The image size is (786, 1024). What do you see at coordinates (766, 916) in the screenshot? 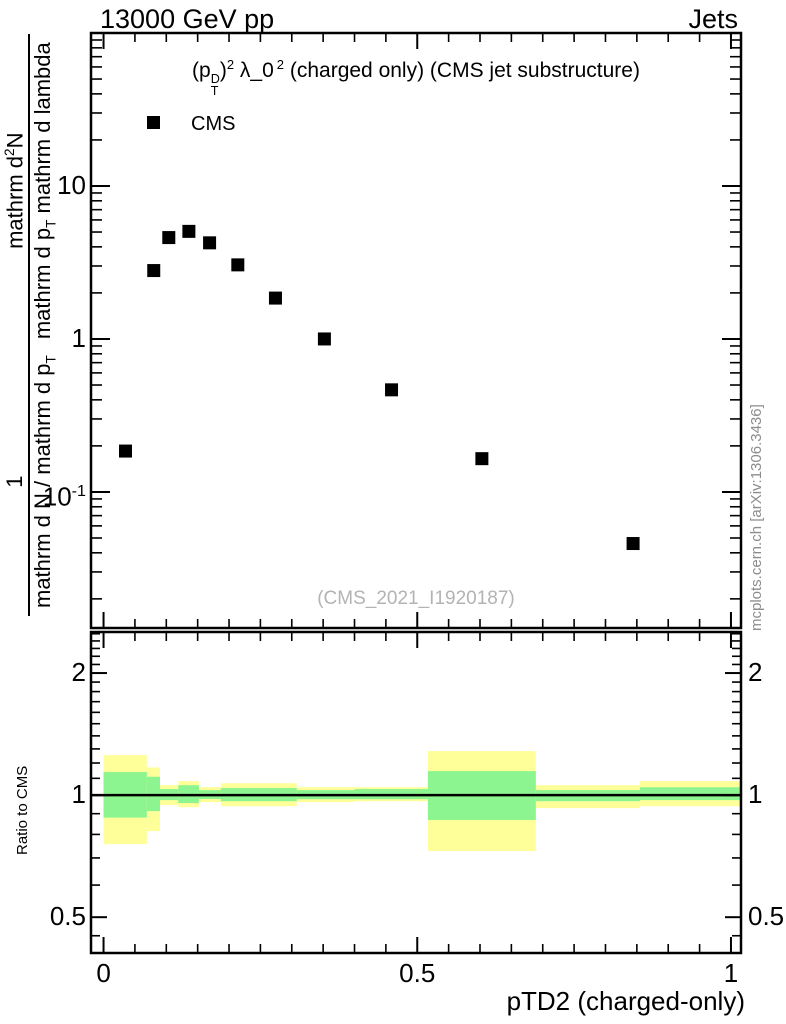
I see `ratio-tick-label-right: 0.5` at bounding box center [766, 916].